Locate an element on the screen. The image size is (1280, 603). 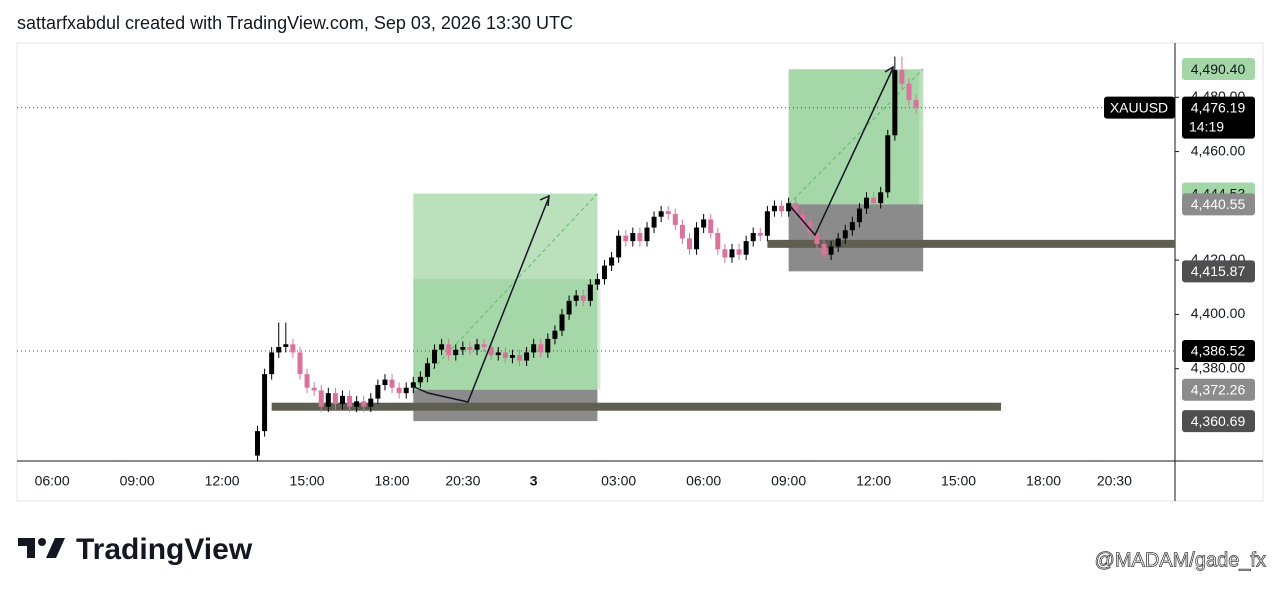
price-badge-label: 4,490.40 is located at coordinates (1218, 69).